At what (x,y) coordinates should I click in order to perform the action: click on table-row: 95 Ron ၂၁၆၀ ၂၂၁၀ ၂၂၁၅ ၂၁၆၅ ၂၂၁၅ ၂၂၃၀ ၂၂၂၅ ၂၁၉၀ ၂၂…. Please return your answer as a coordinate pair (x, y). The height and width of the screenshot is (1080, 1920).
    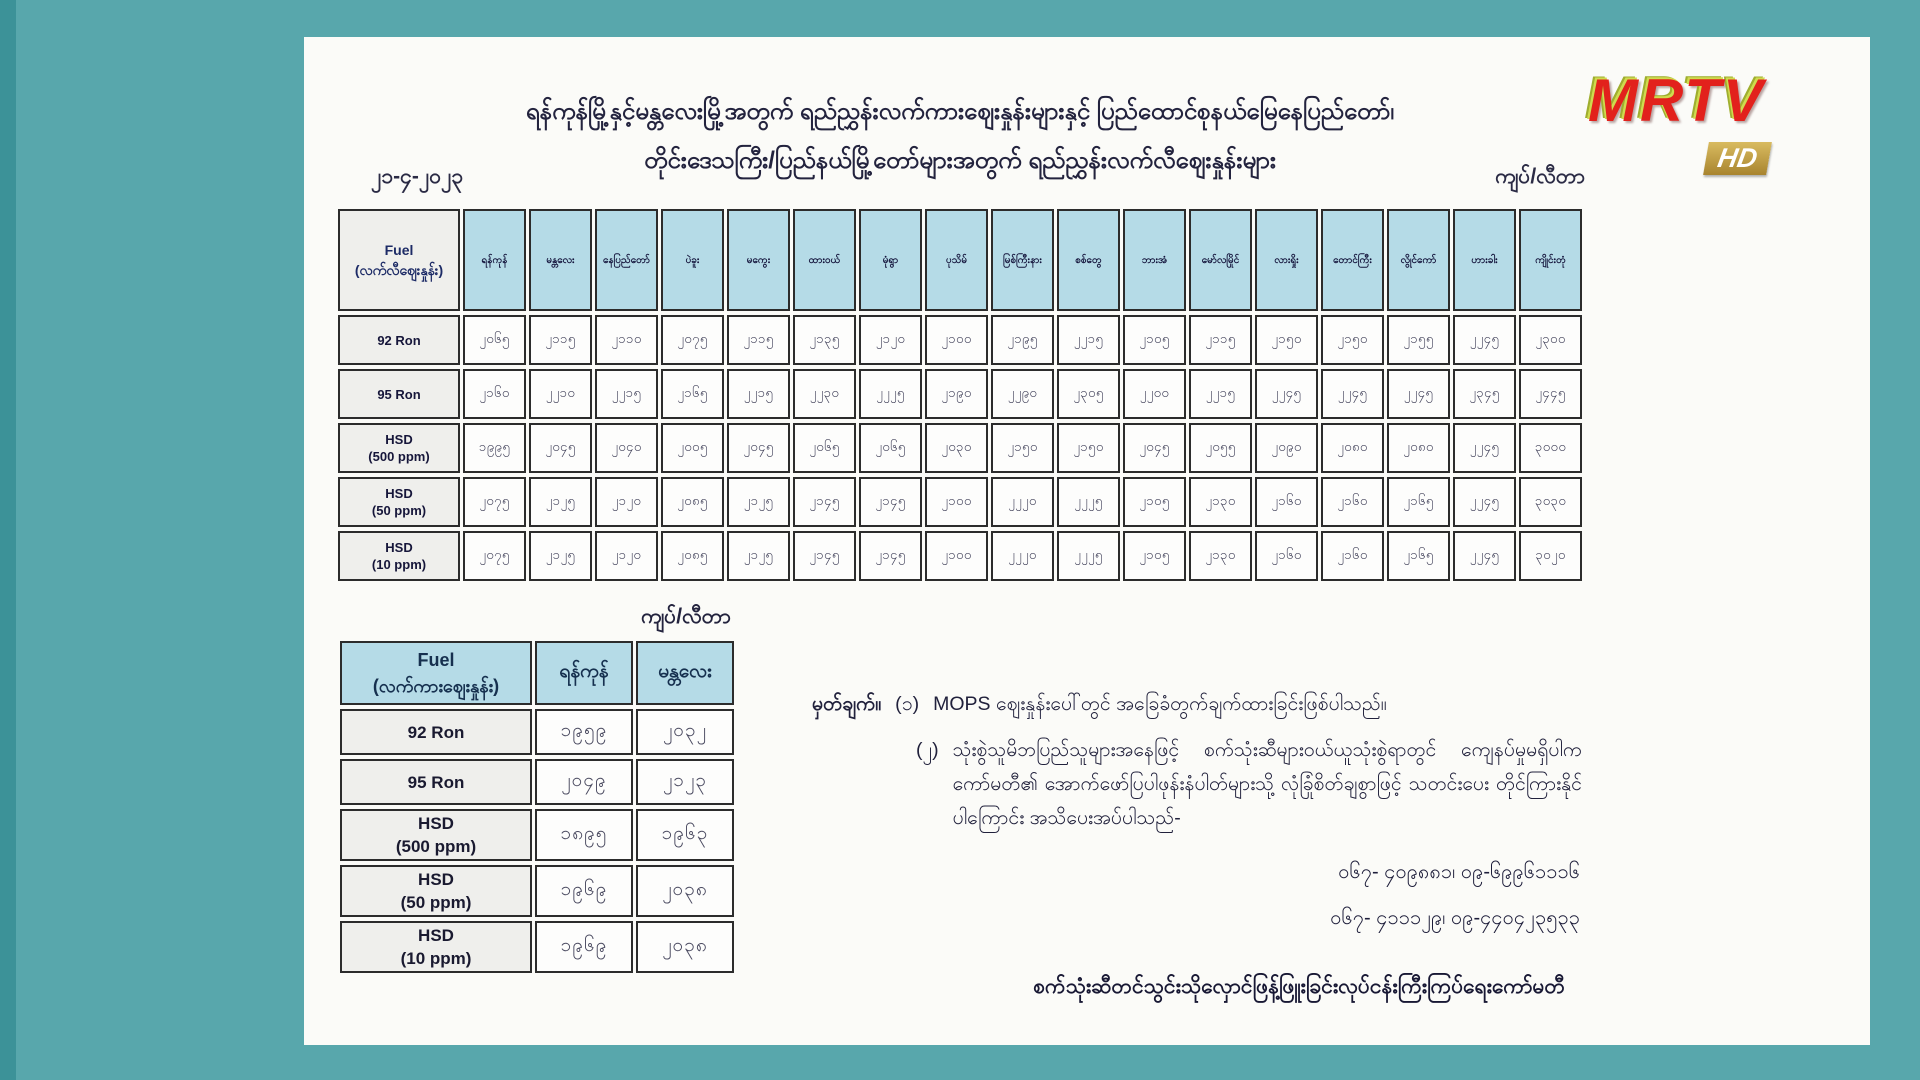
    Looking at the image, I should click on (960, 394).